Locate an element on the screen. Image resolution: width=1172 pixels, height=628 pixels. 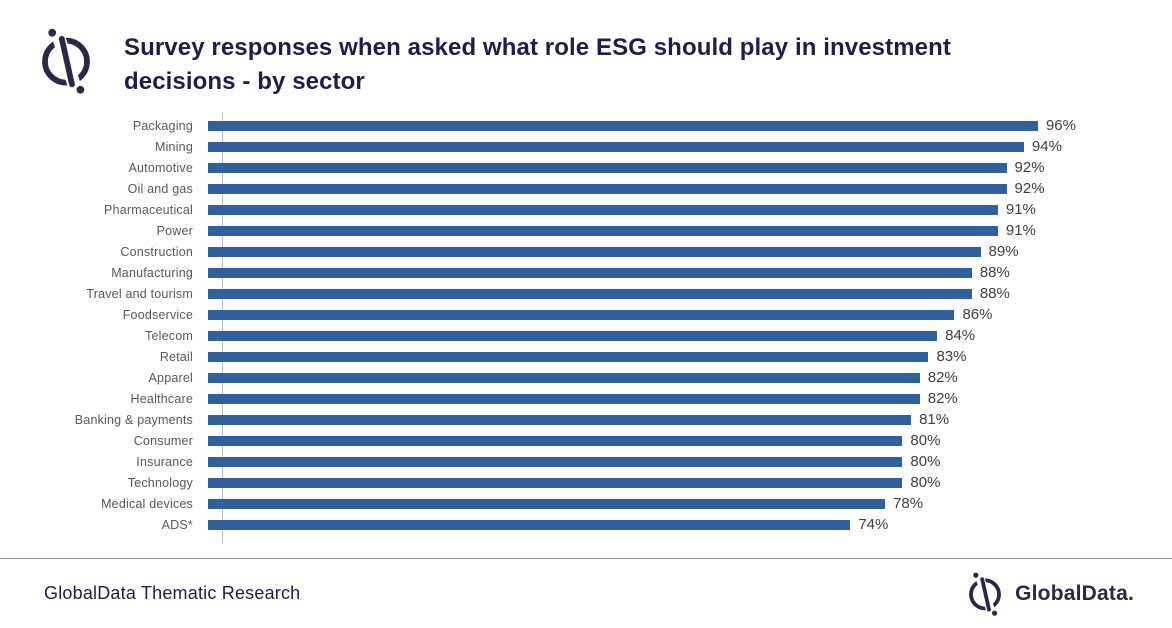
plot-area: 89% is located at coordinates (642, 251).